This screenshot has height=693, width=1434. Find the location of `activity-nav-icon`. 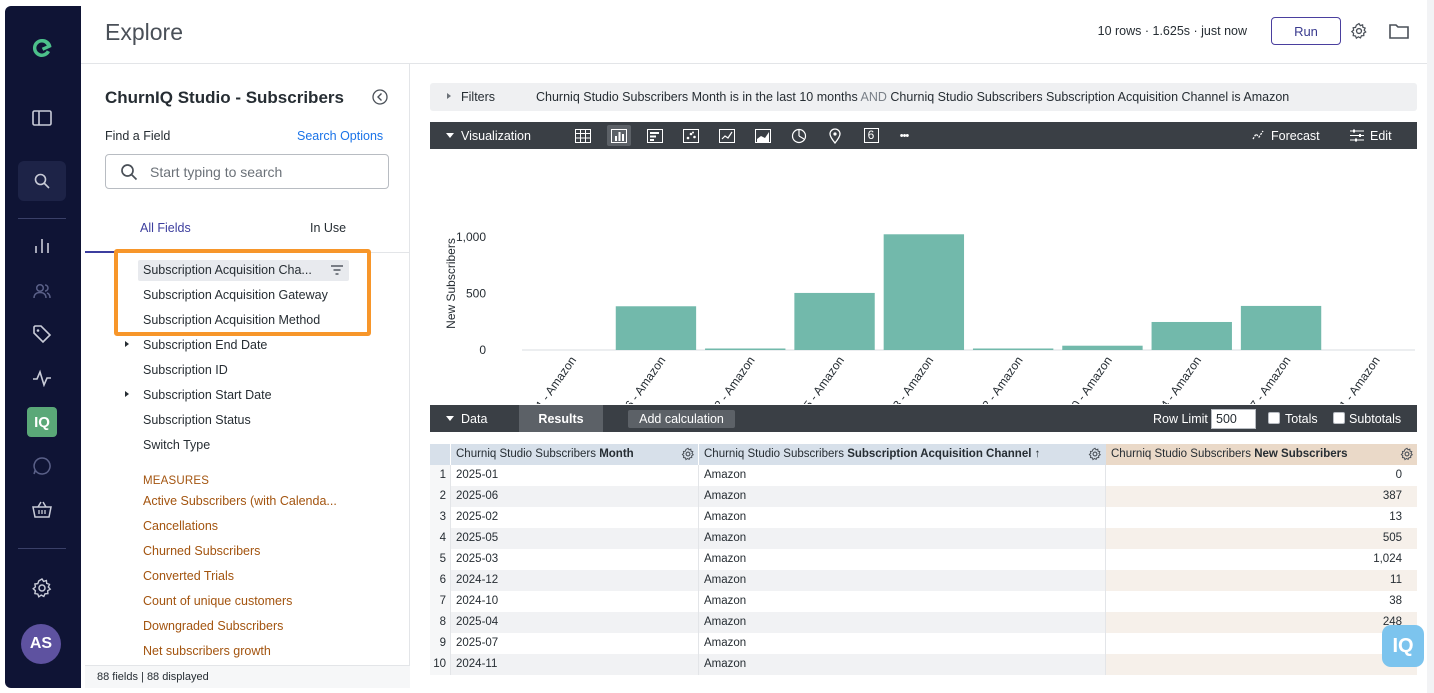

activity-nav-icon is located at coordinates (42, 378).